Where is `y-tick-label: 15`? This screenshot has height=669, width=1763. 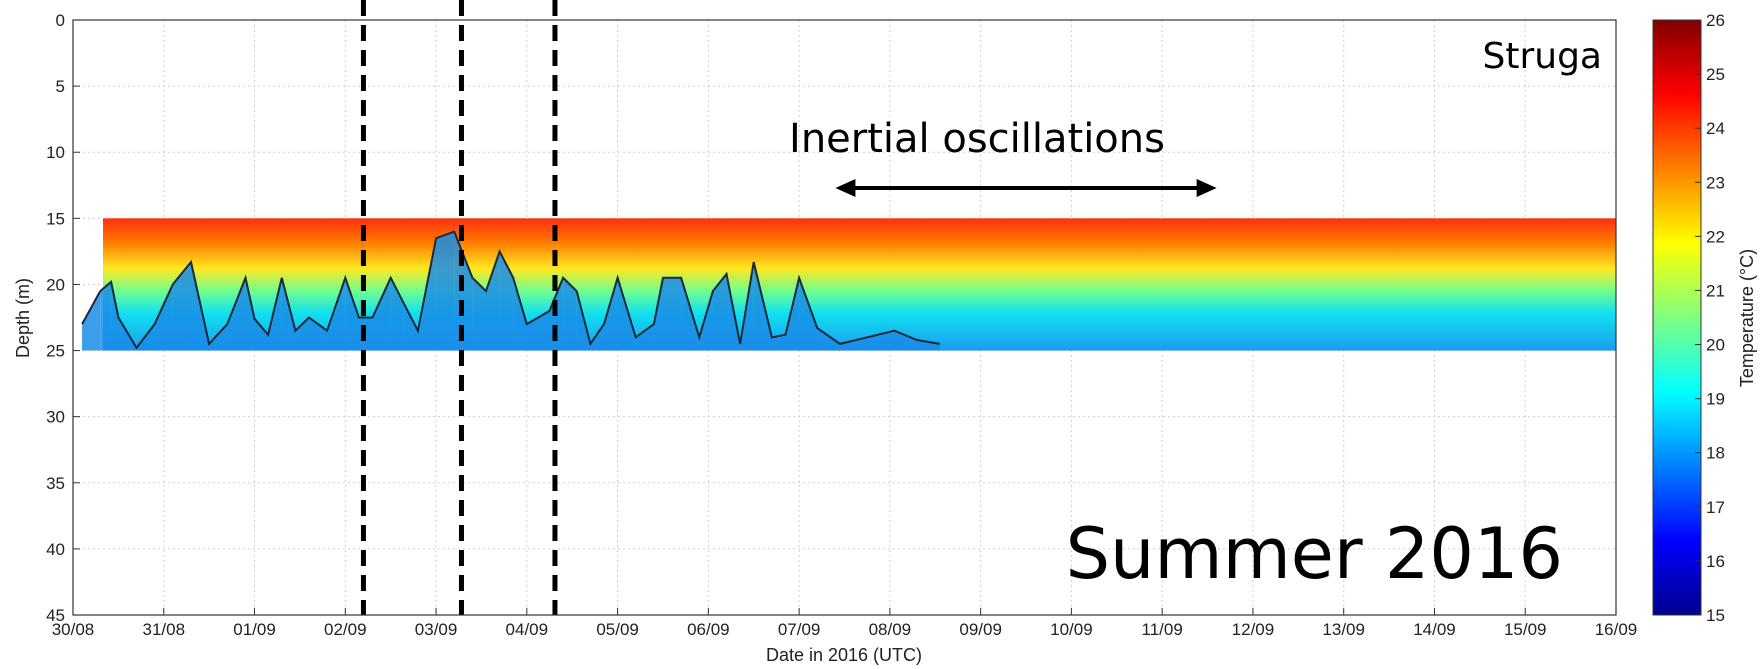
y-tick-label: 15 is located at coordinates (55, 218).